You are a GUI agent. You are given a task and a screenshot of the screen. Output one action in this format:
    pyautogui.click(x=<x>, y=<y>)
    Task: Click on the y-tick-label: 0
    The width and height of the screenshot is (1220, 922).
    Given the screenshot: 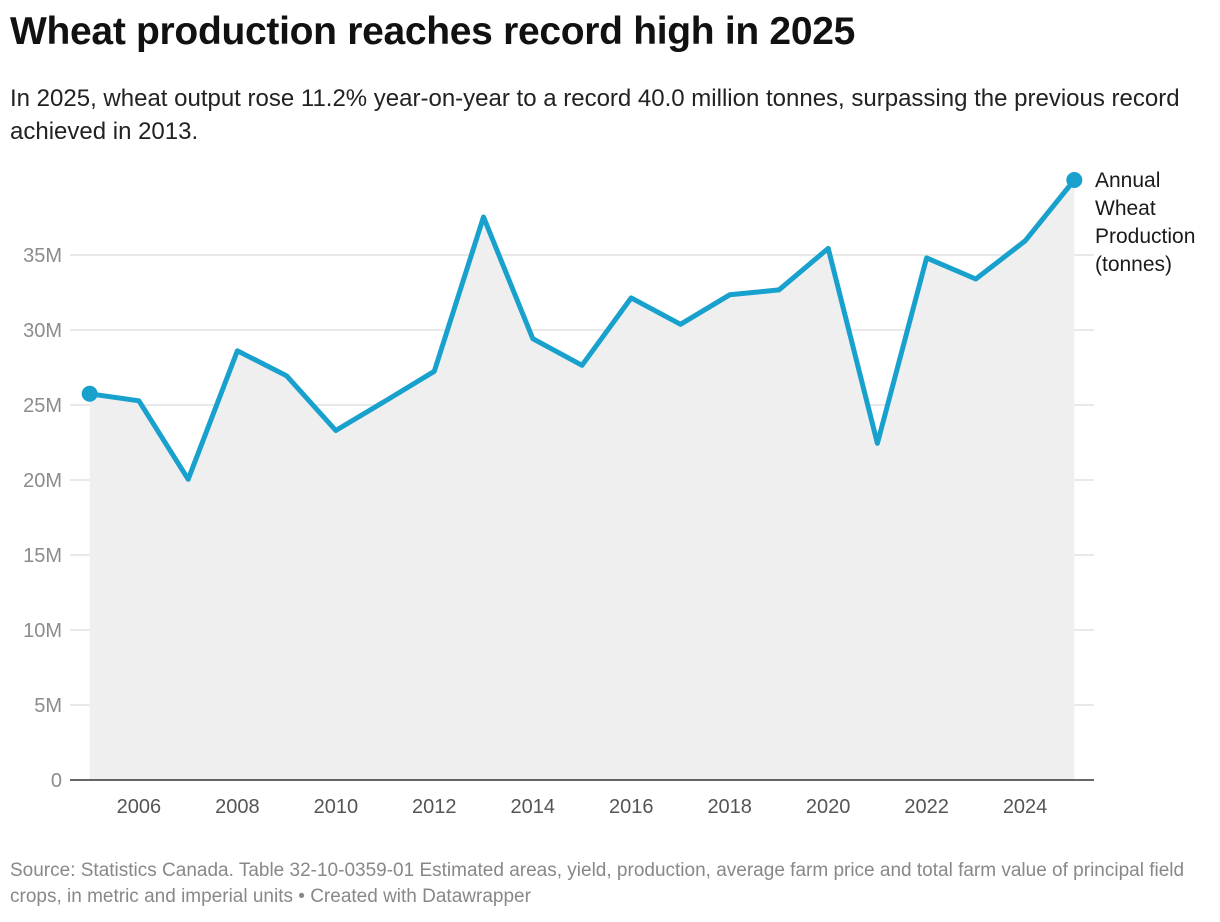 What is the action you would take?
    pyautogui.click(x=56, y=781)
    